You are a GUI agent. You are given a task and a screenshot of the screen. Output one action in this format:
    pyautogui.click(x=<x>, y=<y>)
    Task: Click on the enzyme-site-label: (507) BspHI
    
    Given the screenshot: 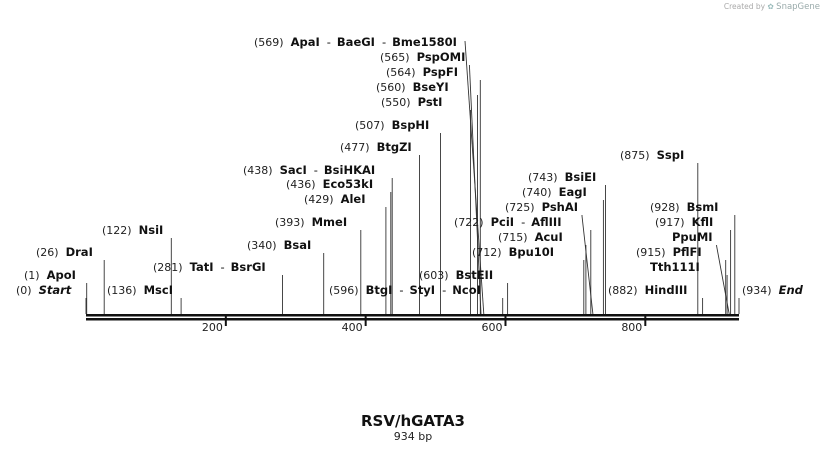 What is the action you would take?
    pyautogui.click(x=398, y=216)
    